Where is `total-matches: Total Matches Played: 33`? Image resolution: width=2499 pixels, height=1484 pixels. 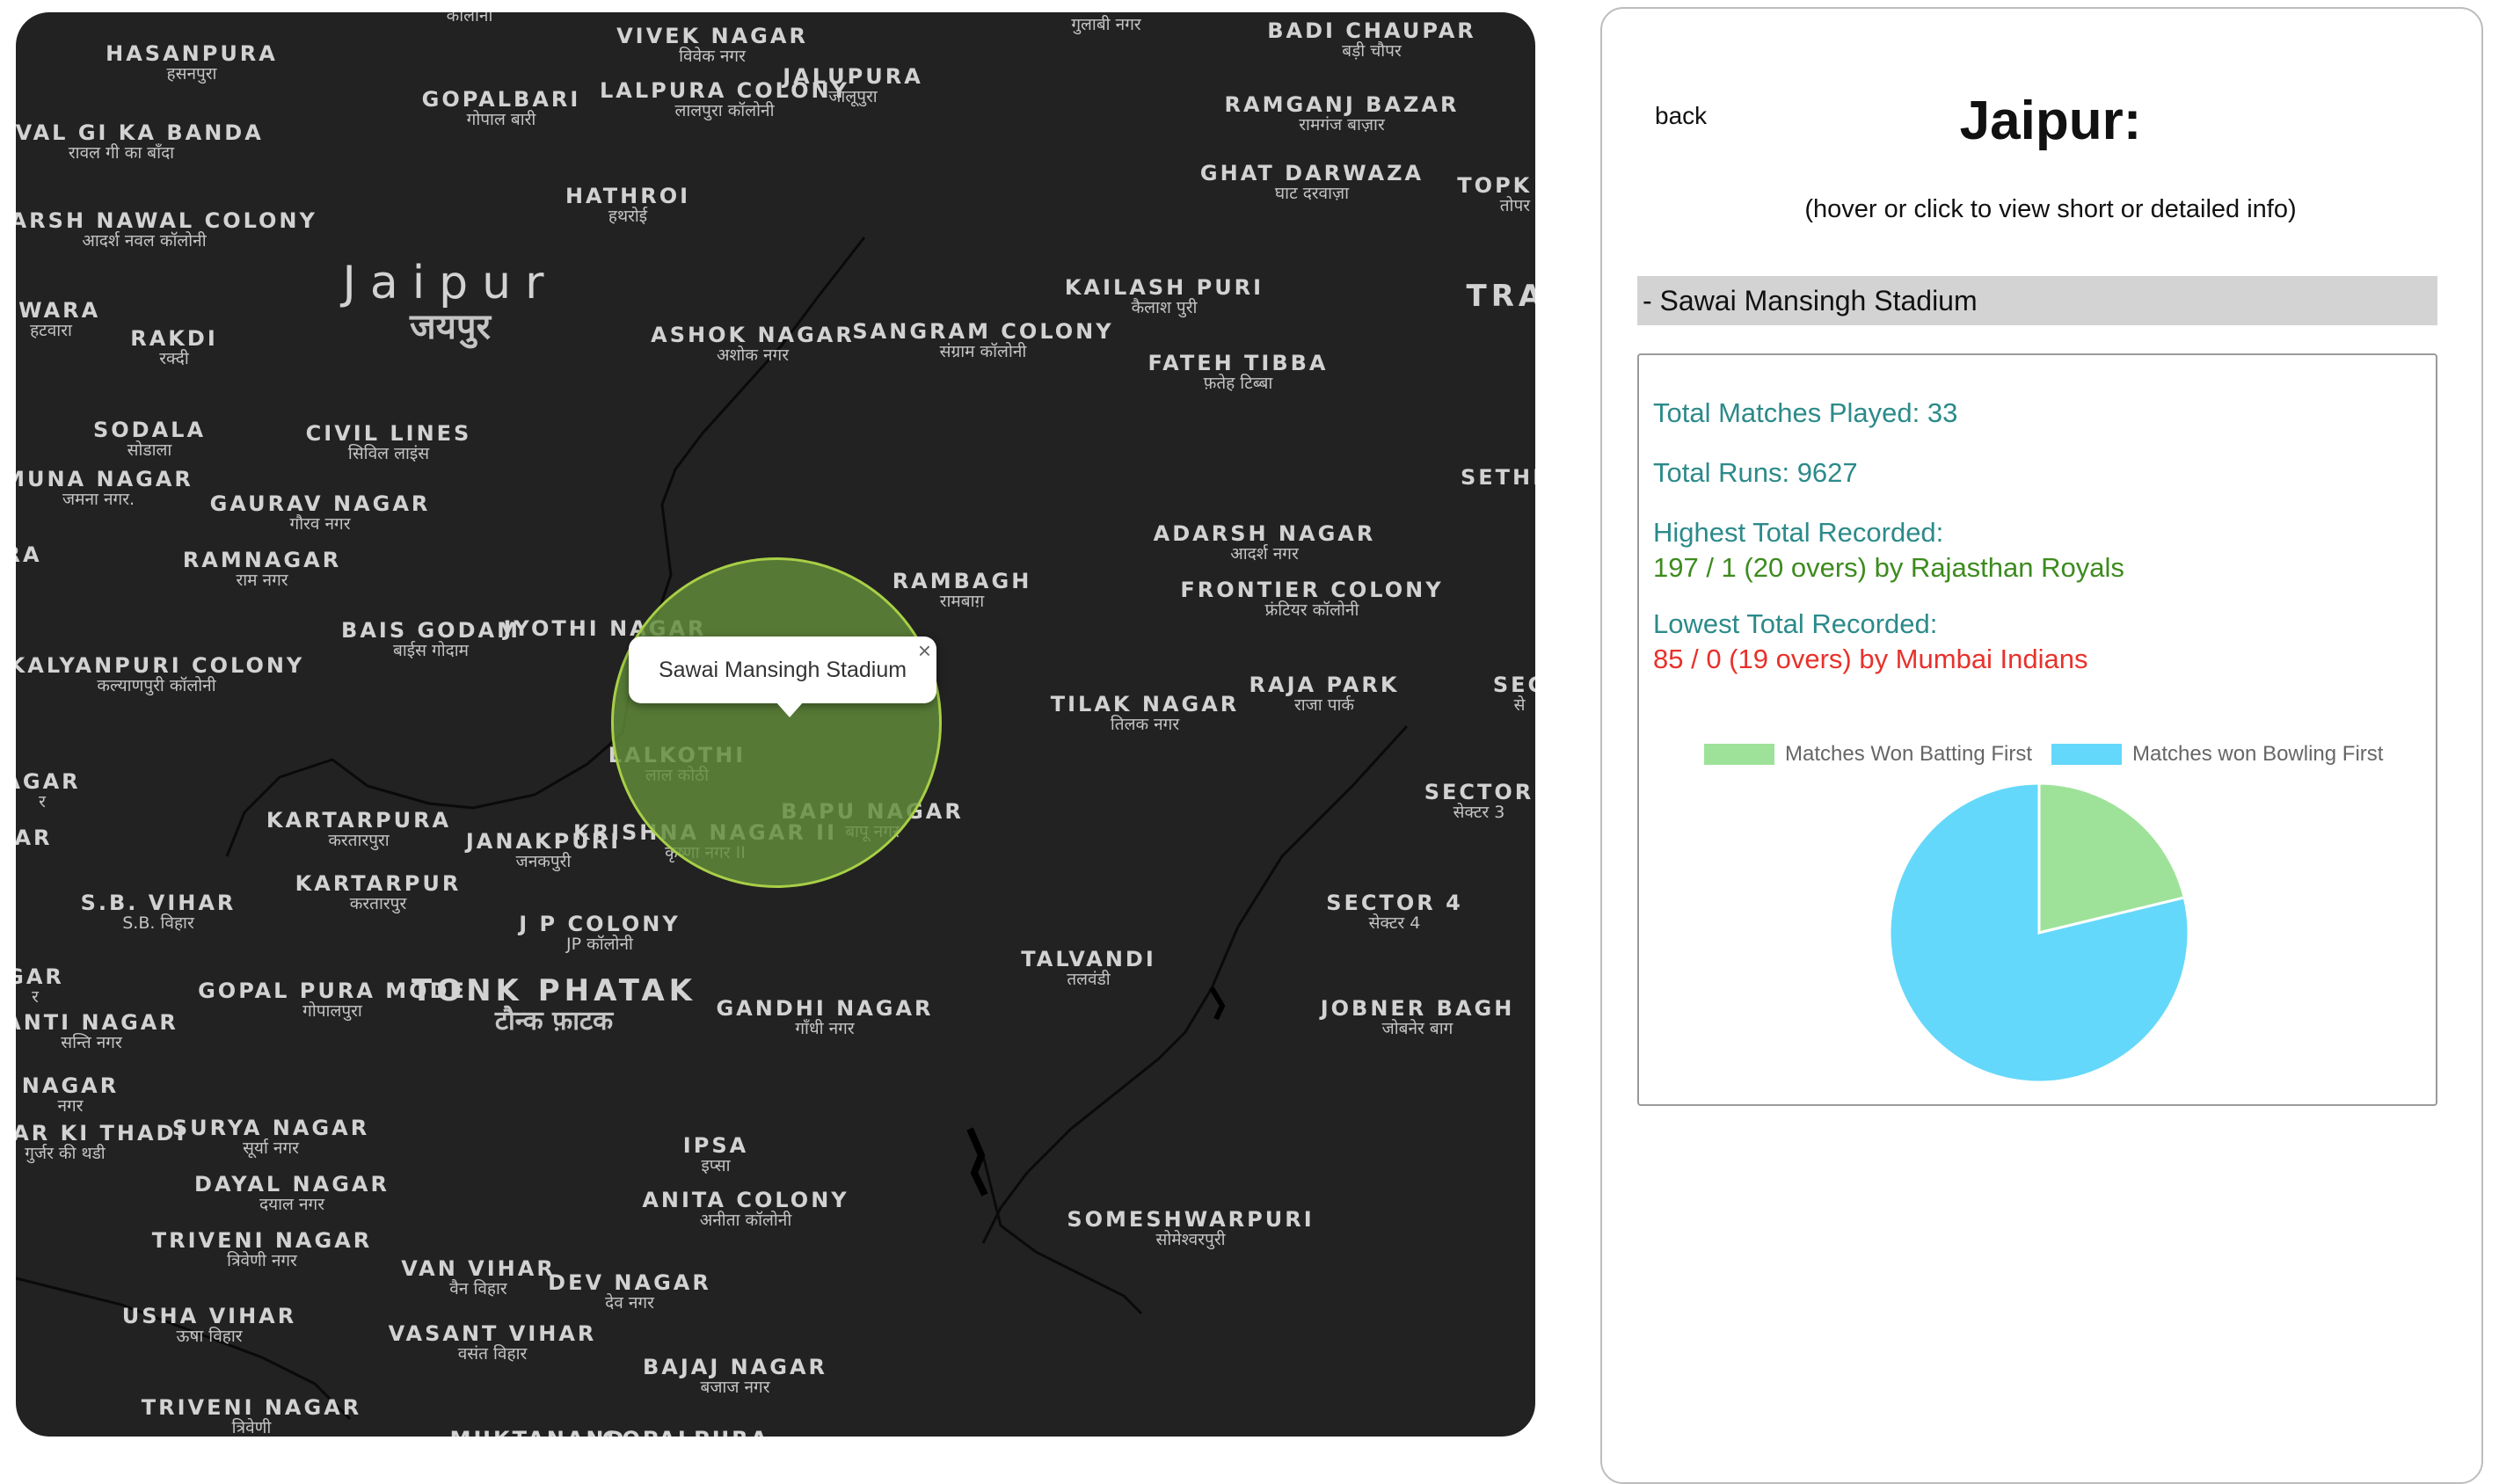 total-matches: Total Matches Played: 33 is located at coordinates (1805, 412).